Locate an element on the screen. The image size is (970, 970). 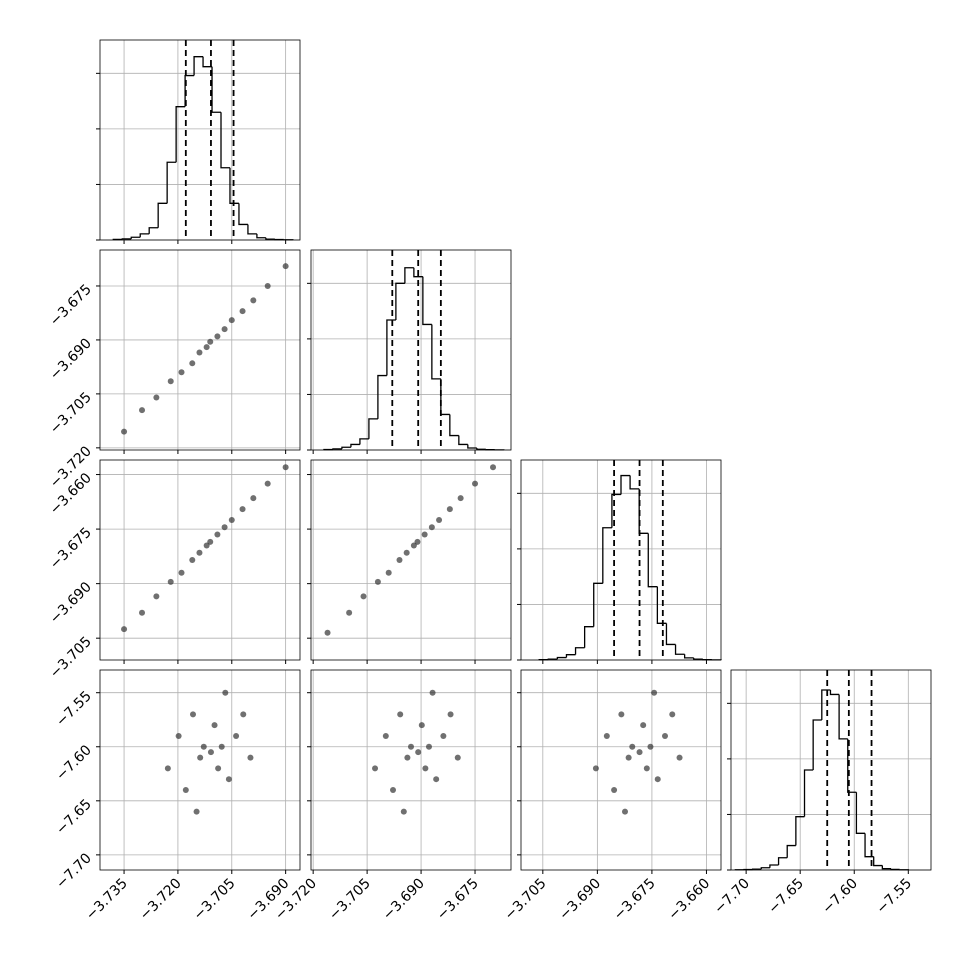
x-tick-label: −3.675 is located at coordinates (635, 900).